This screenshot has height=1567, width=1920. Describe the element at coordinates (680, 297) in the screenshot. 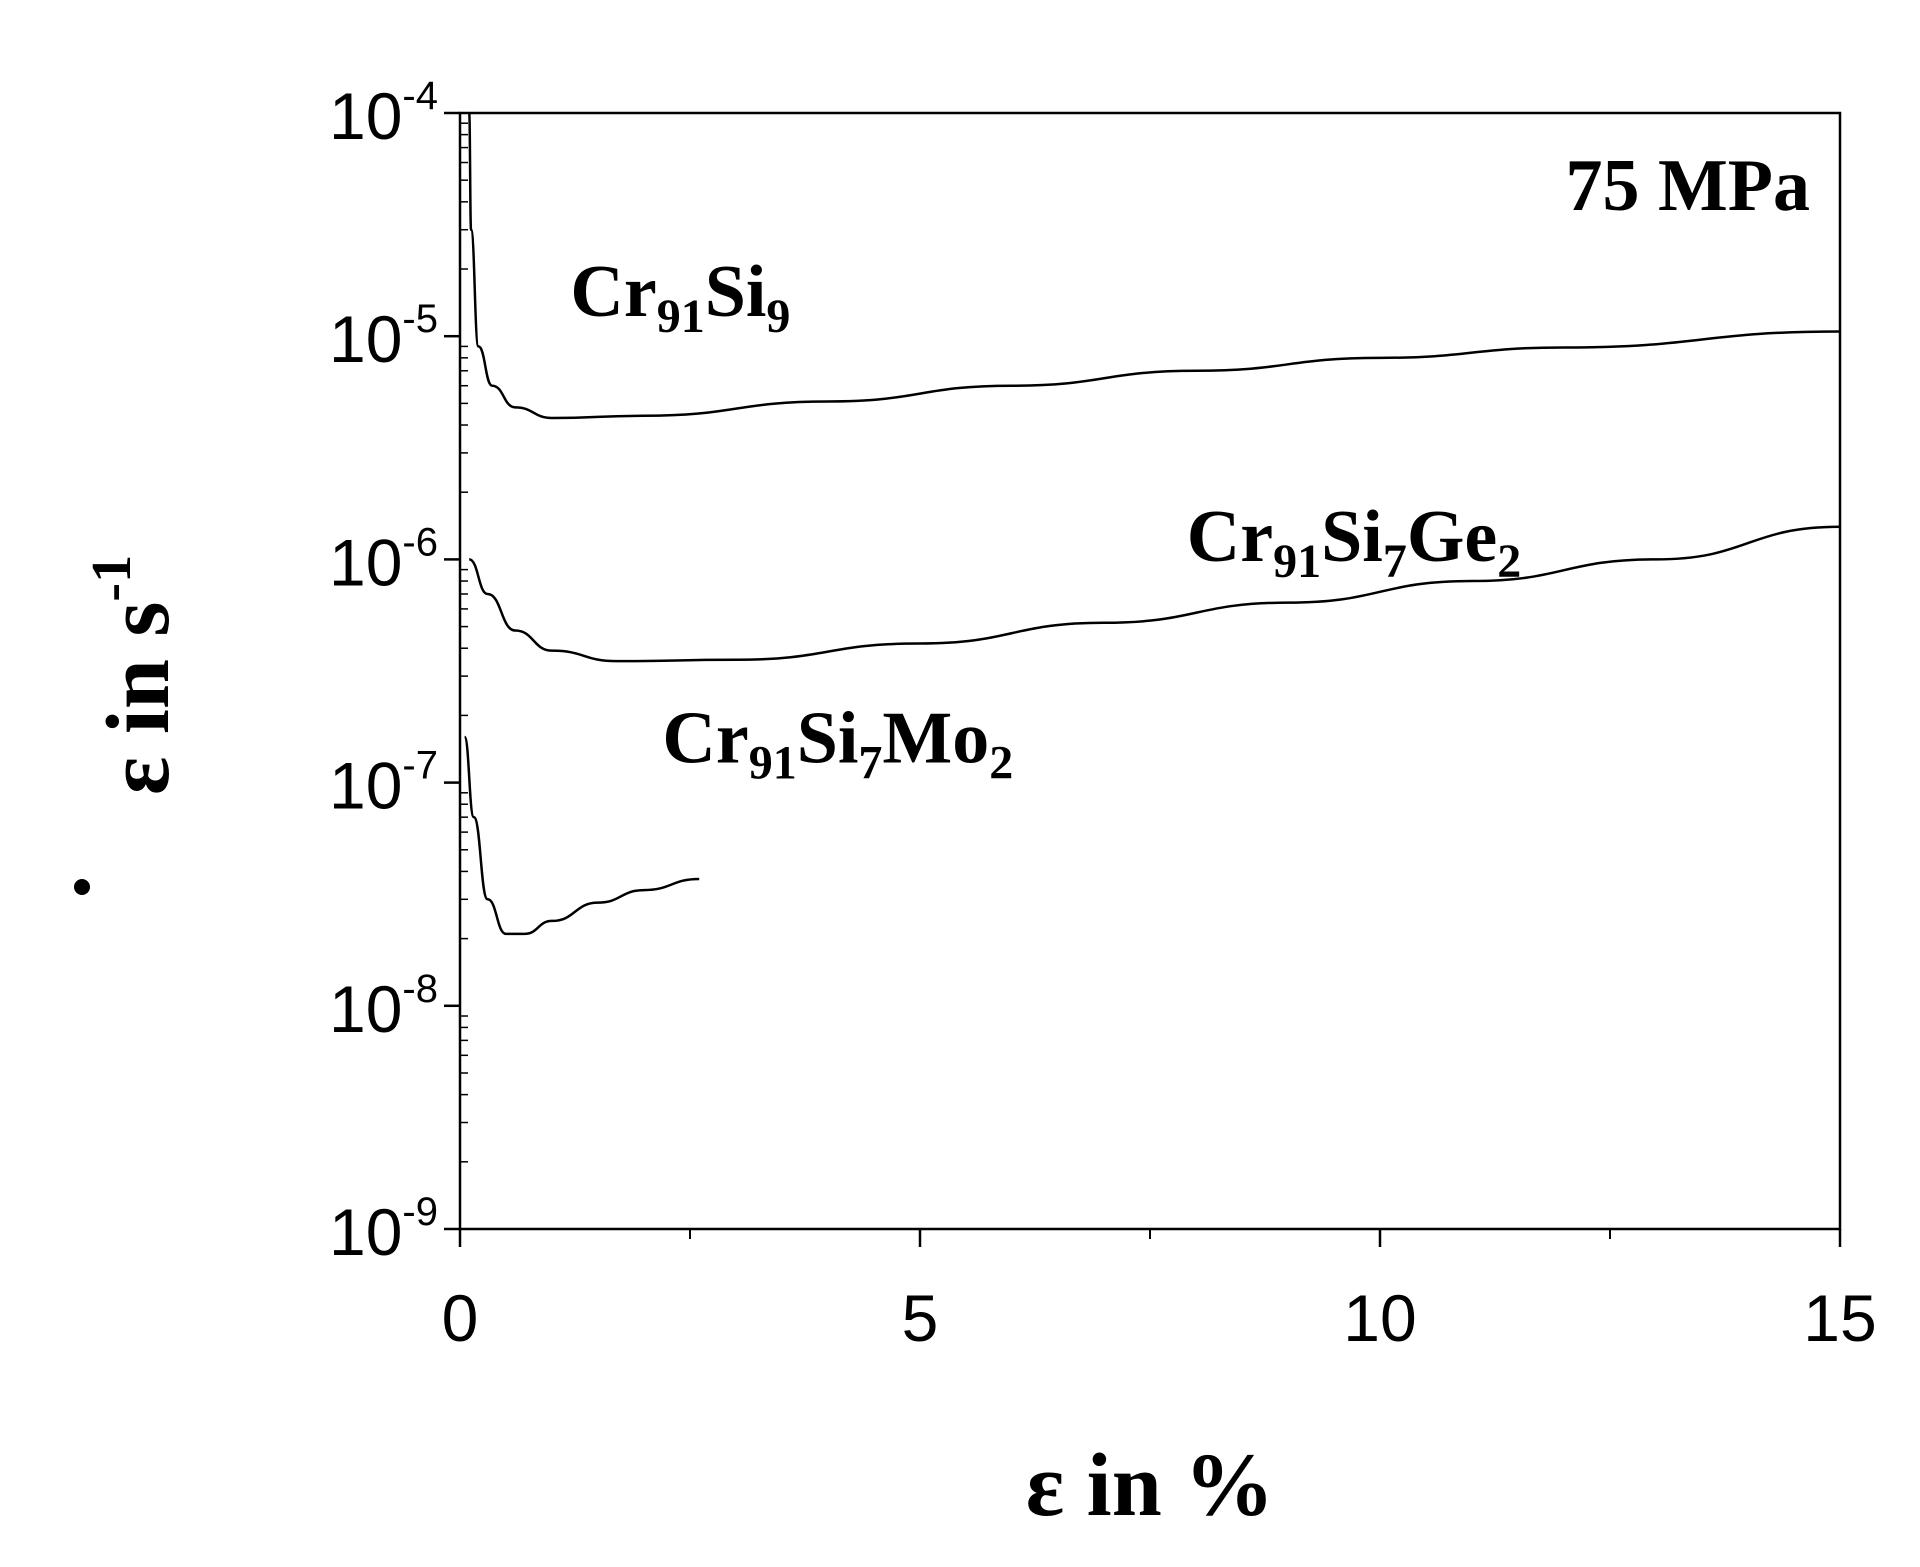

I see `series-label: Cr91Si9` at that location.